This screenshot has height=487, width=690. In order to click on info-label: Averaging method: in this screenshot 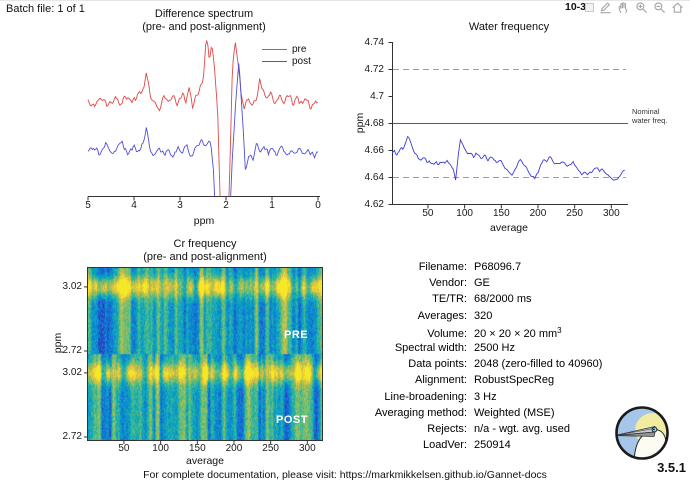, I will do `click(420, 412)`.